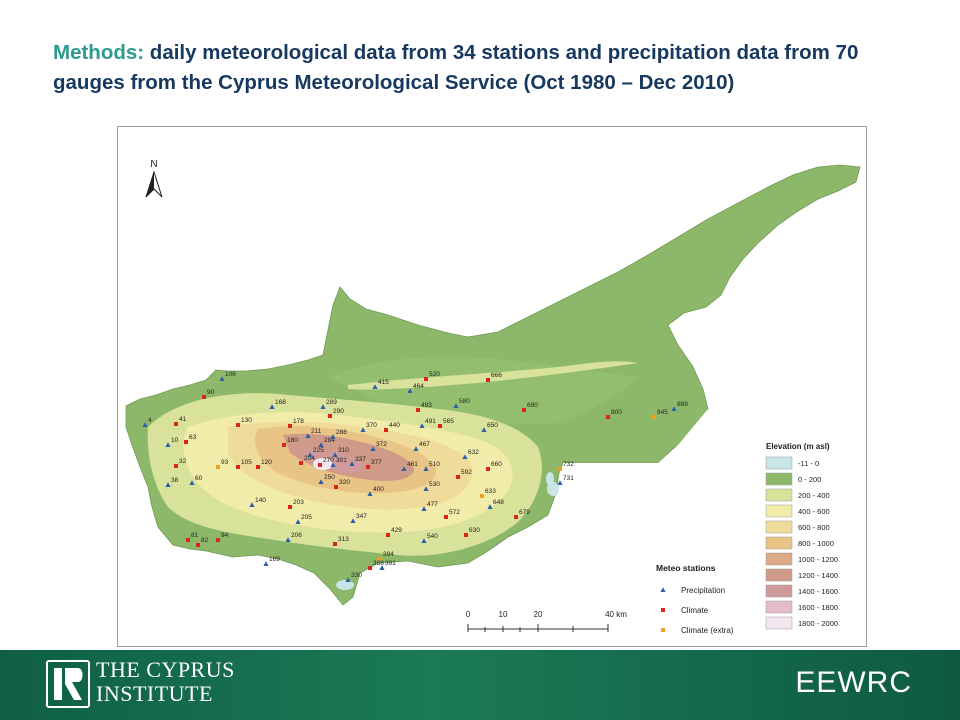 This screenshot has width=960, height=720. I want to click on station-label: 520, so click(434, 374).